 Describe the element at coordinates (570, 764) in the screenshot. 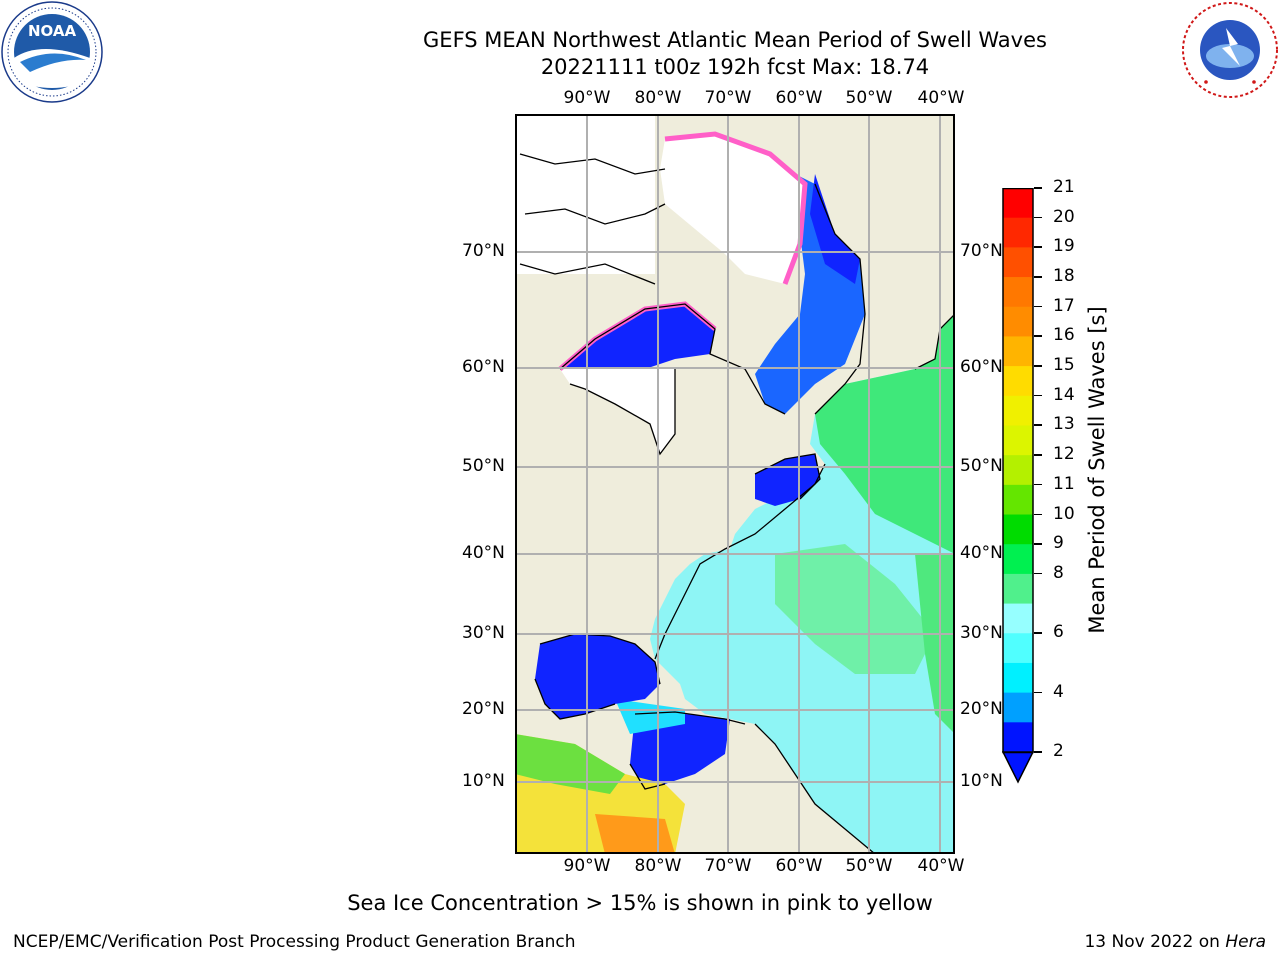

I see `south-america-green` at that location.